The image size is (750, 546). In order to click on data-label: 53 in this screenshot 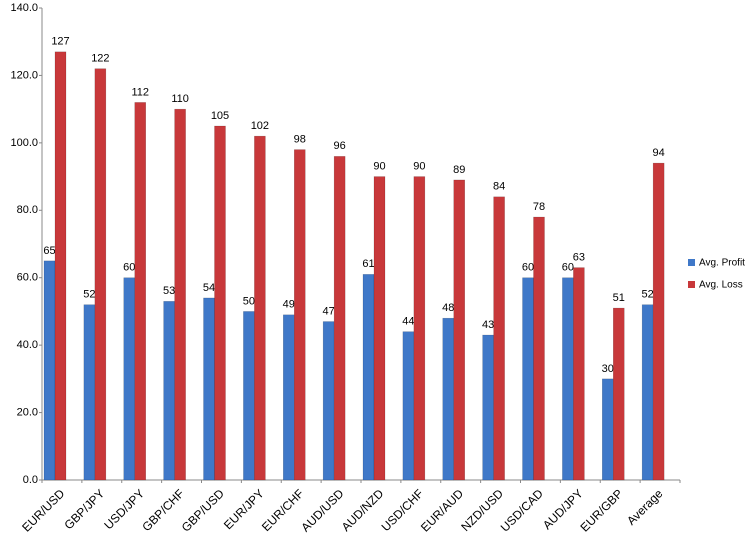, I will do `click(169, 291)`.